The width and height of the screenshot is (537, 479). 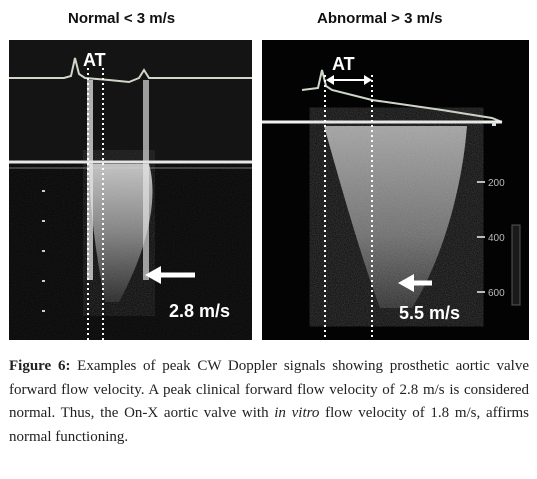 I want to click on velocity-scale: 200 400 600, so click(x=499, y=214).